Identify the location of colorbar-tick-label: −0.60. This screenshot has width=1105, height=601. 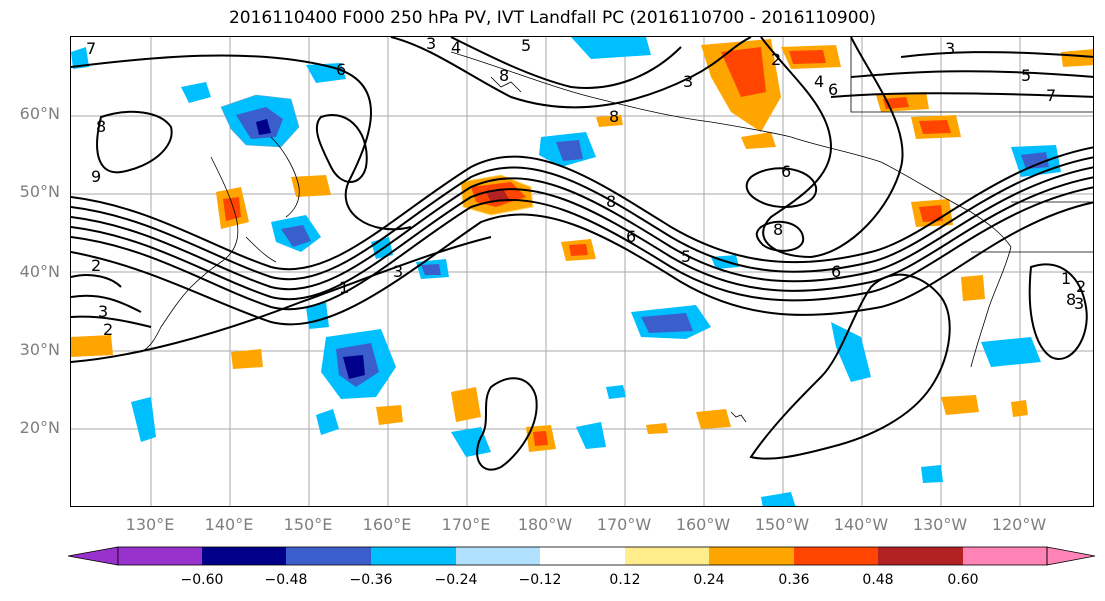
(202, 580).